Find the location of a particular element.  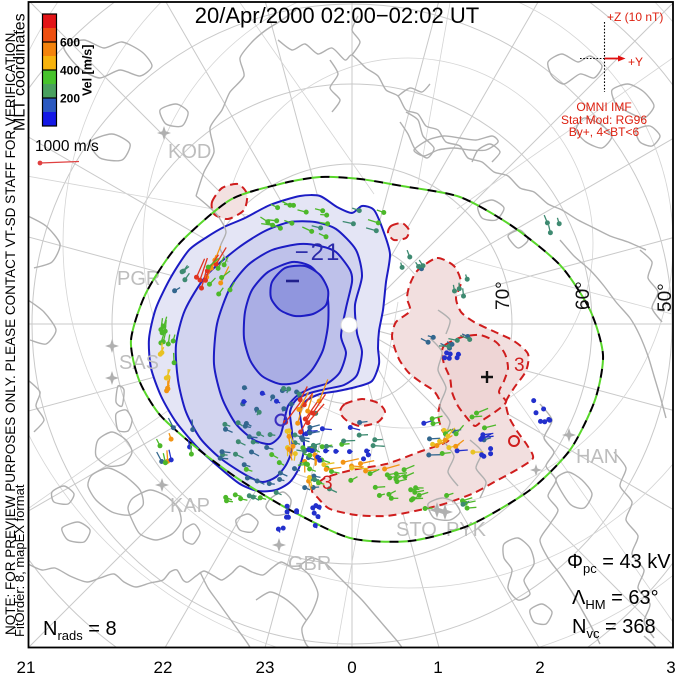

svg-text: 600 is located at coordinates (70, 43).